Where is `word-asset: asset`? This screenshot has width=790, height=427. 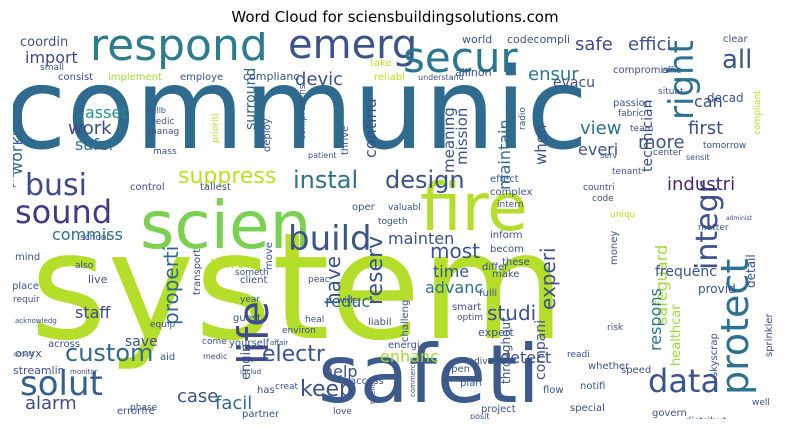 word-asset: asset is located at coordinates (106, 112).